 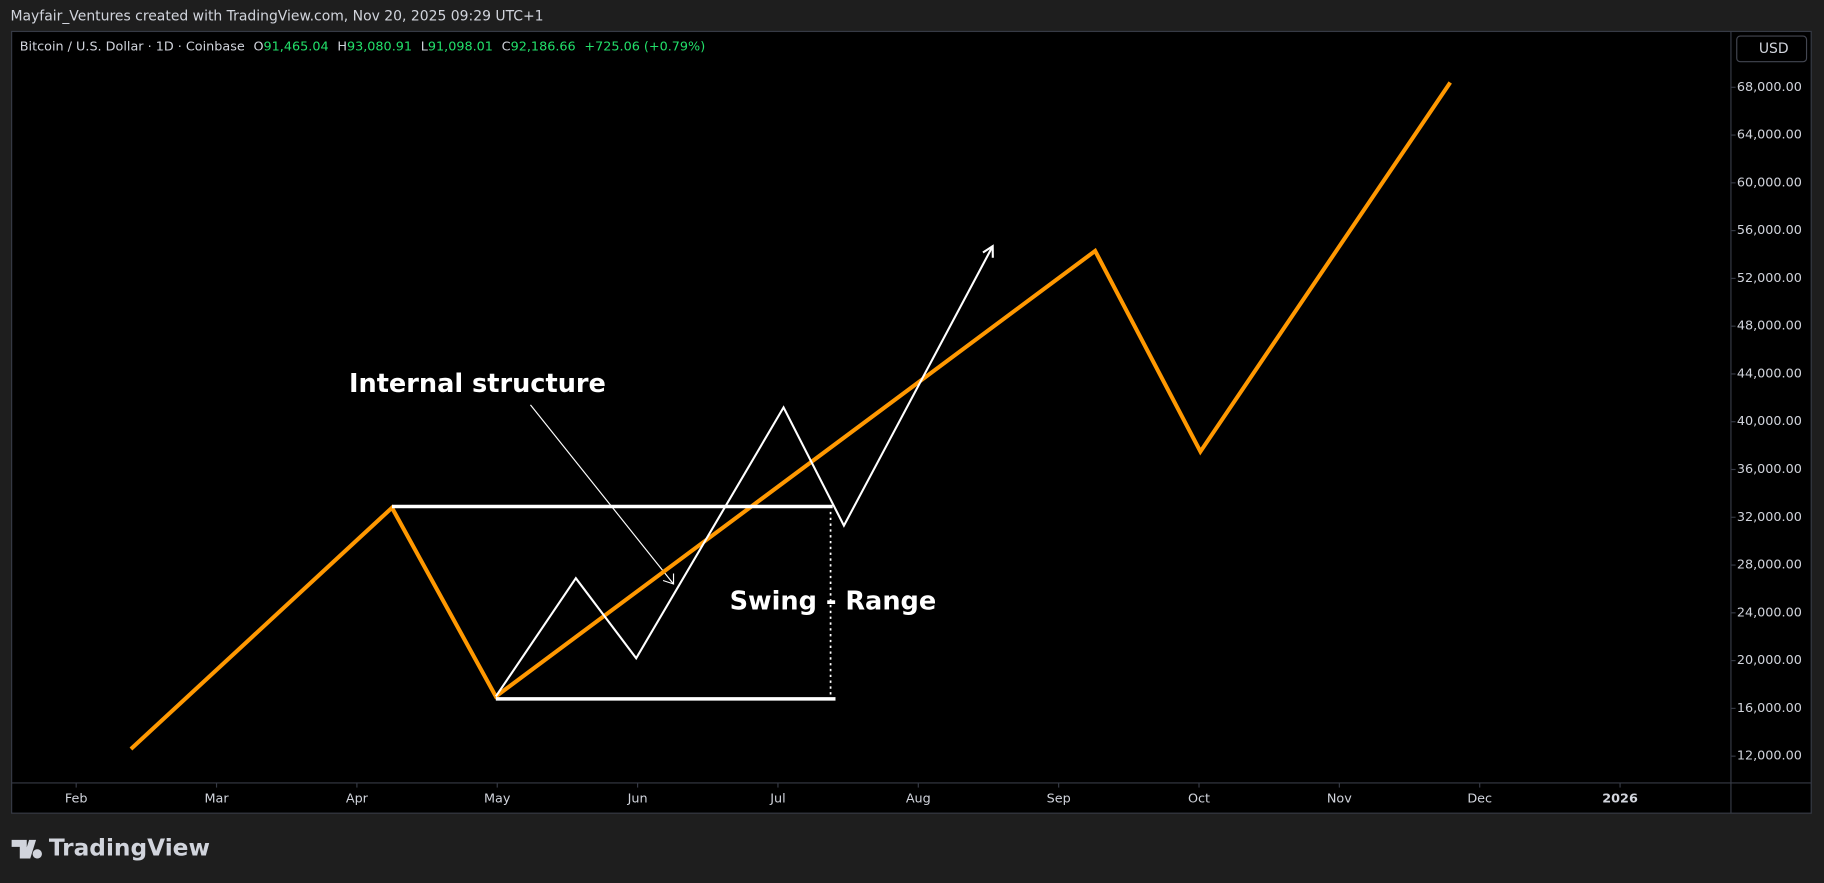 What do you see at coordinates (379, 46) in the screenshot?
I see `high-value: 93,080.91` at bounding box center [379, 46].